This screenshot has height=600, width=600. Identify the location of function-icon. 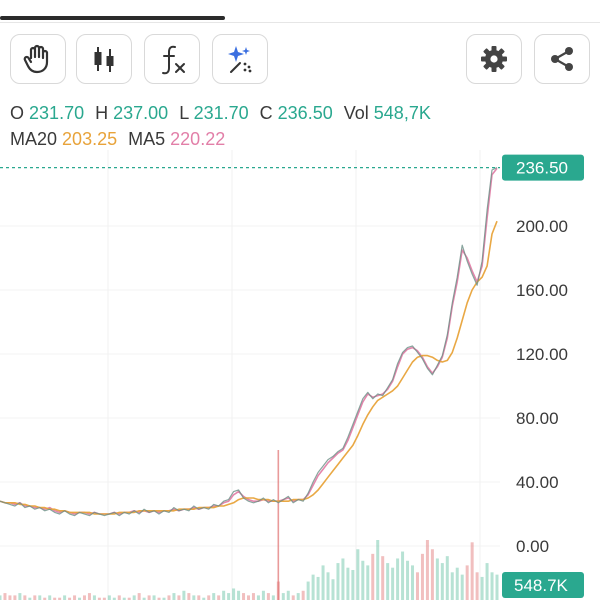
(172, 59).